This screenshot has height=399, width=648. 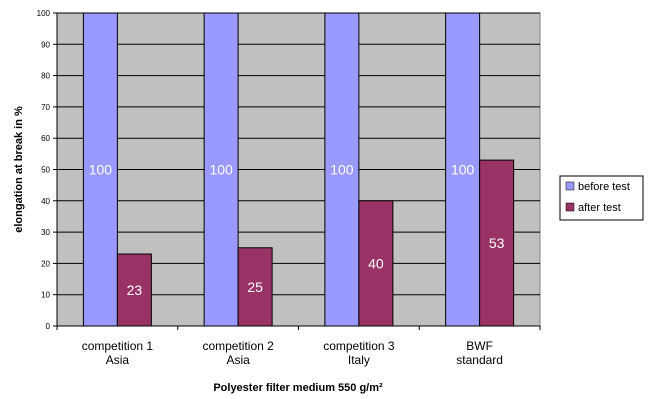 What do you see at coordinates (45, 232) in the screenshot?
I see `y-tick-label-30: 30` at bounding box center [45, 232].